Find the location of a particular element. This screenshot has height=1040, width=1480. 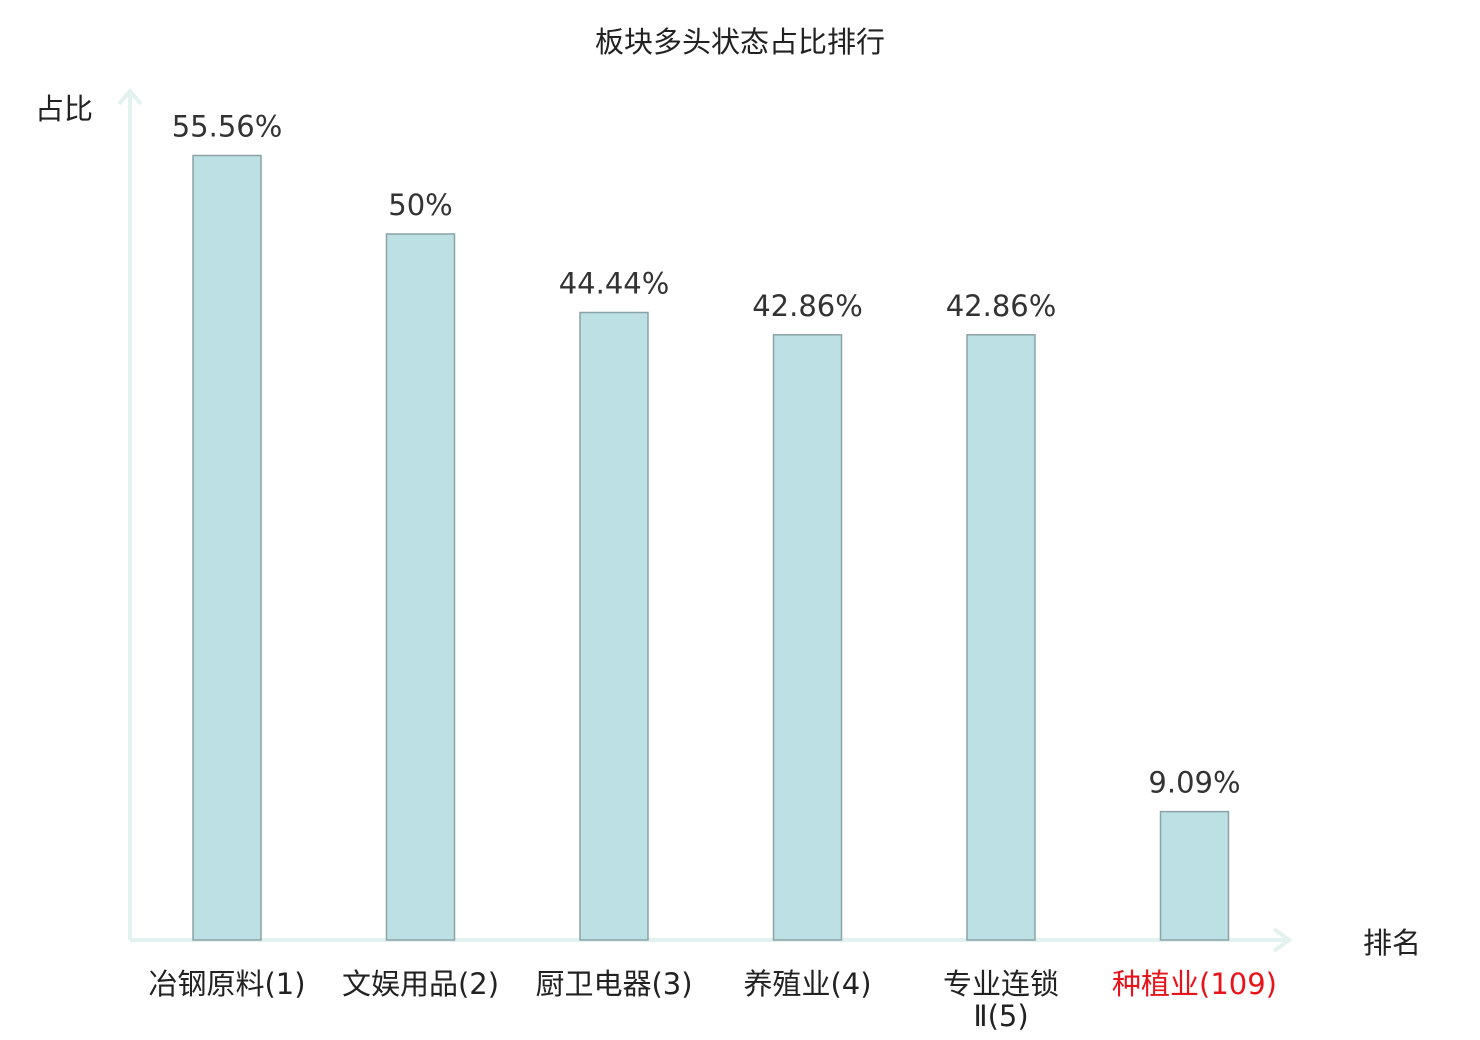

category-rank: (4) is located at coordinates (850, 984).